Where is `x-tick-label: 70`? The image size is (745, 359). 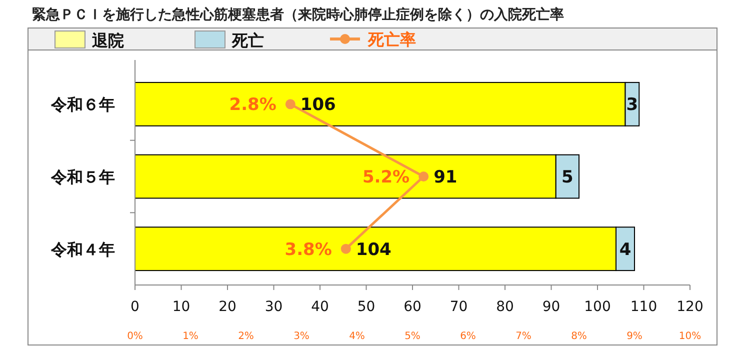
x-tick-label: 70 is located at coordinates (459, 307).